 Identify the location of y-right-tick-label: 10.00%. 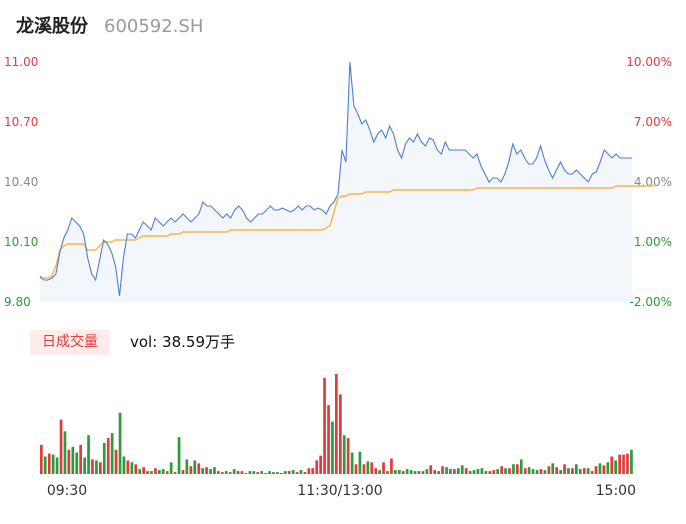
(649, 62).